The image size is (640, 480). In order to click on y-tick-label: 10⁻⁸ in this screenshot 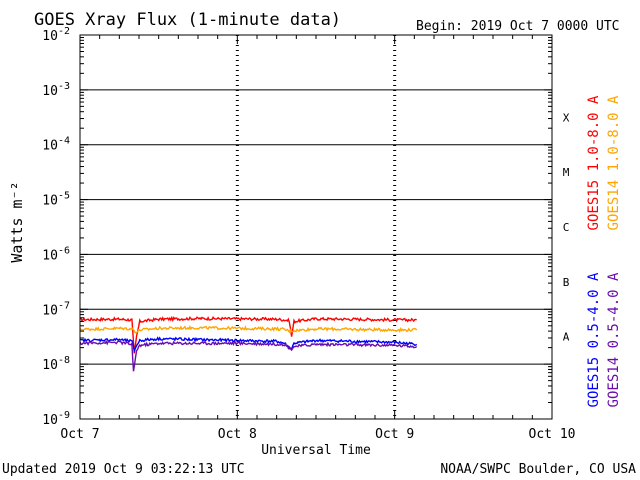, I will do `click(56, 364)`.